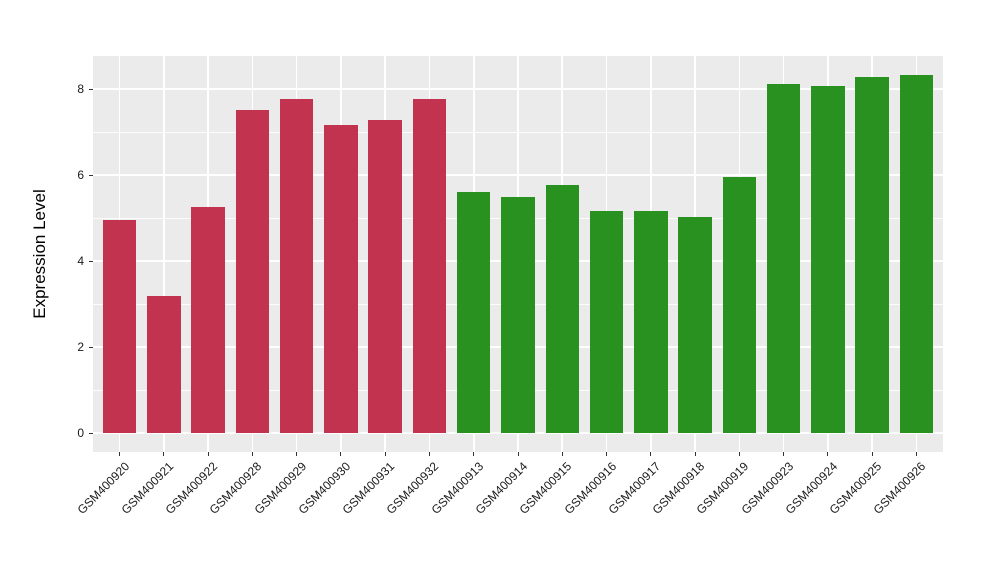 The width and height of the screenshot is (1000, 580). What do you see at coordinates (474, 313) in the screenshot?
I see `bar-GSM400913` at bounding box center [474, 313].